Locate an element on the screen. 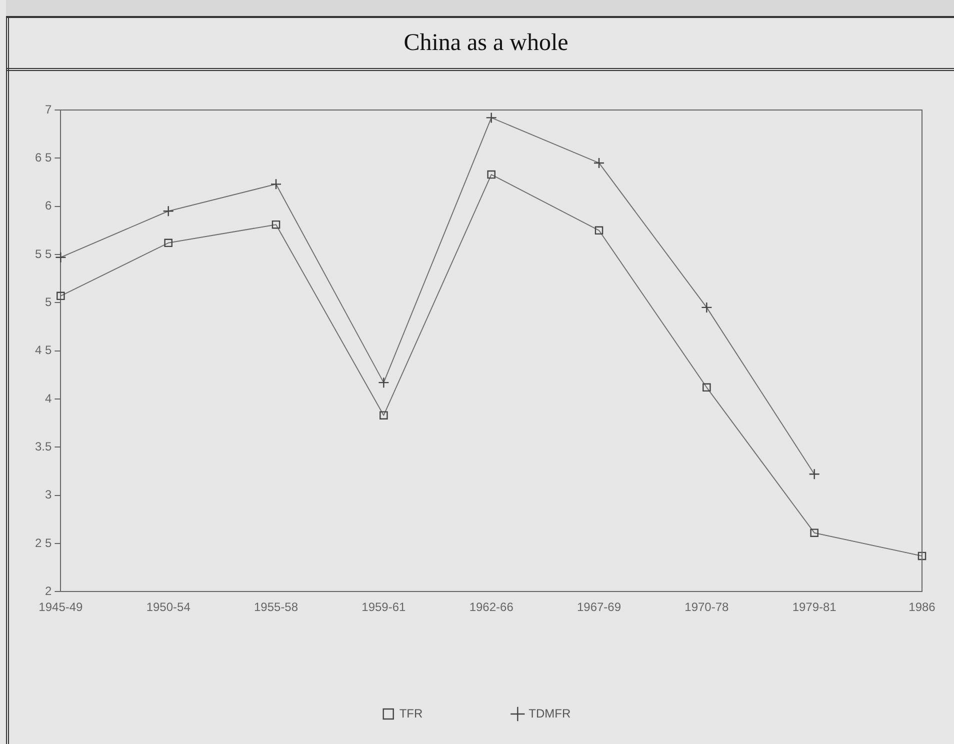 The image size is (954, 744). y-tick-label: 2 5 is located at coordinates (43, 543).